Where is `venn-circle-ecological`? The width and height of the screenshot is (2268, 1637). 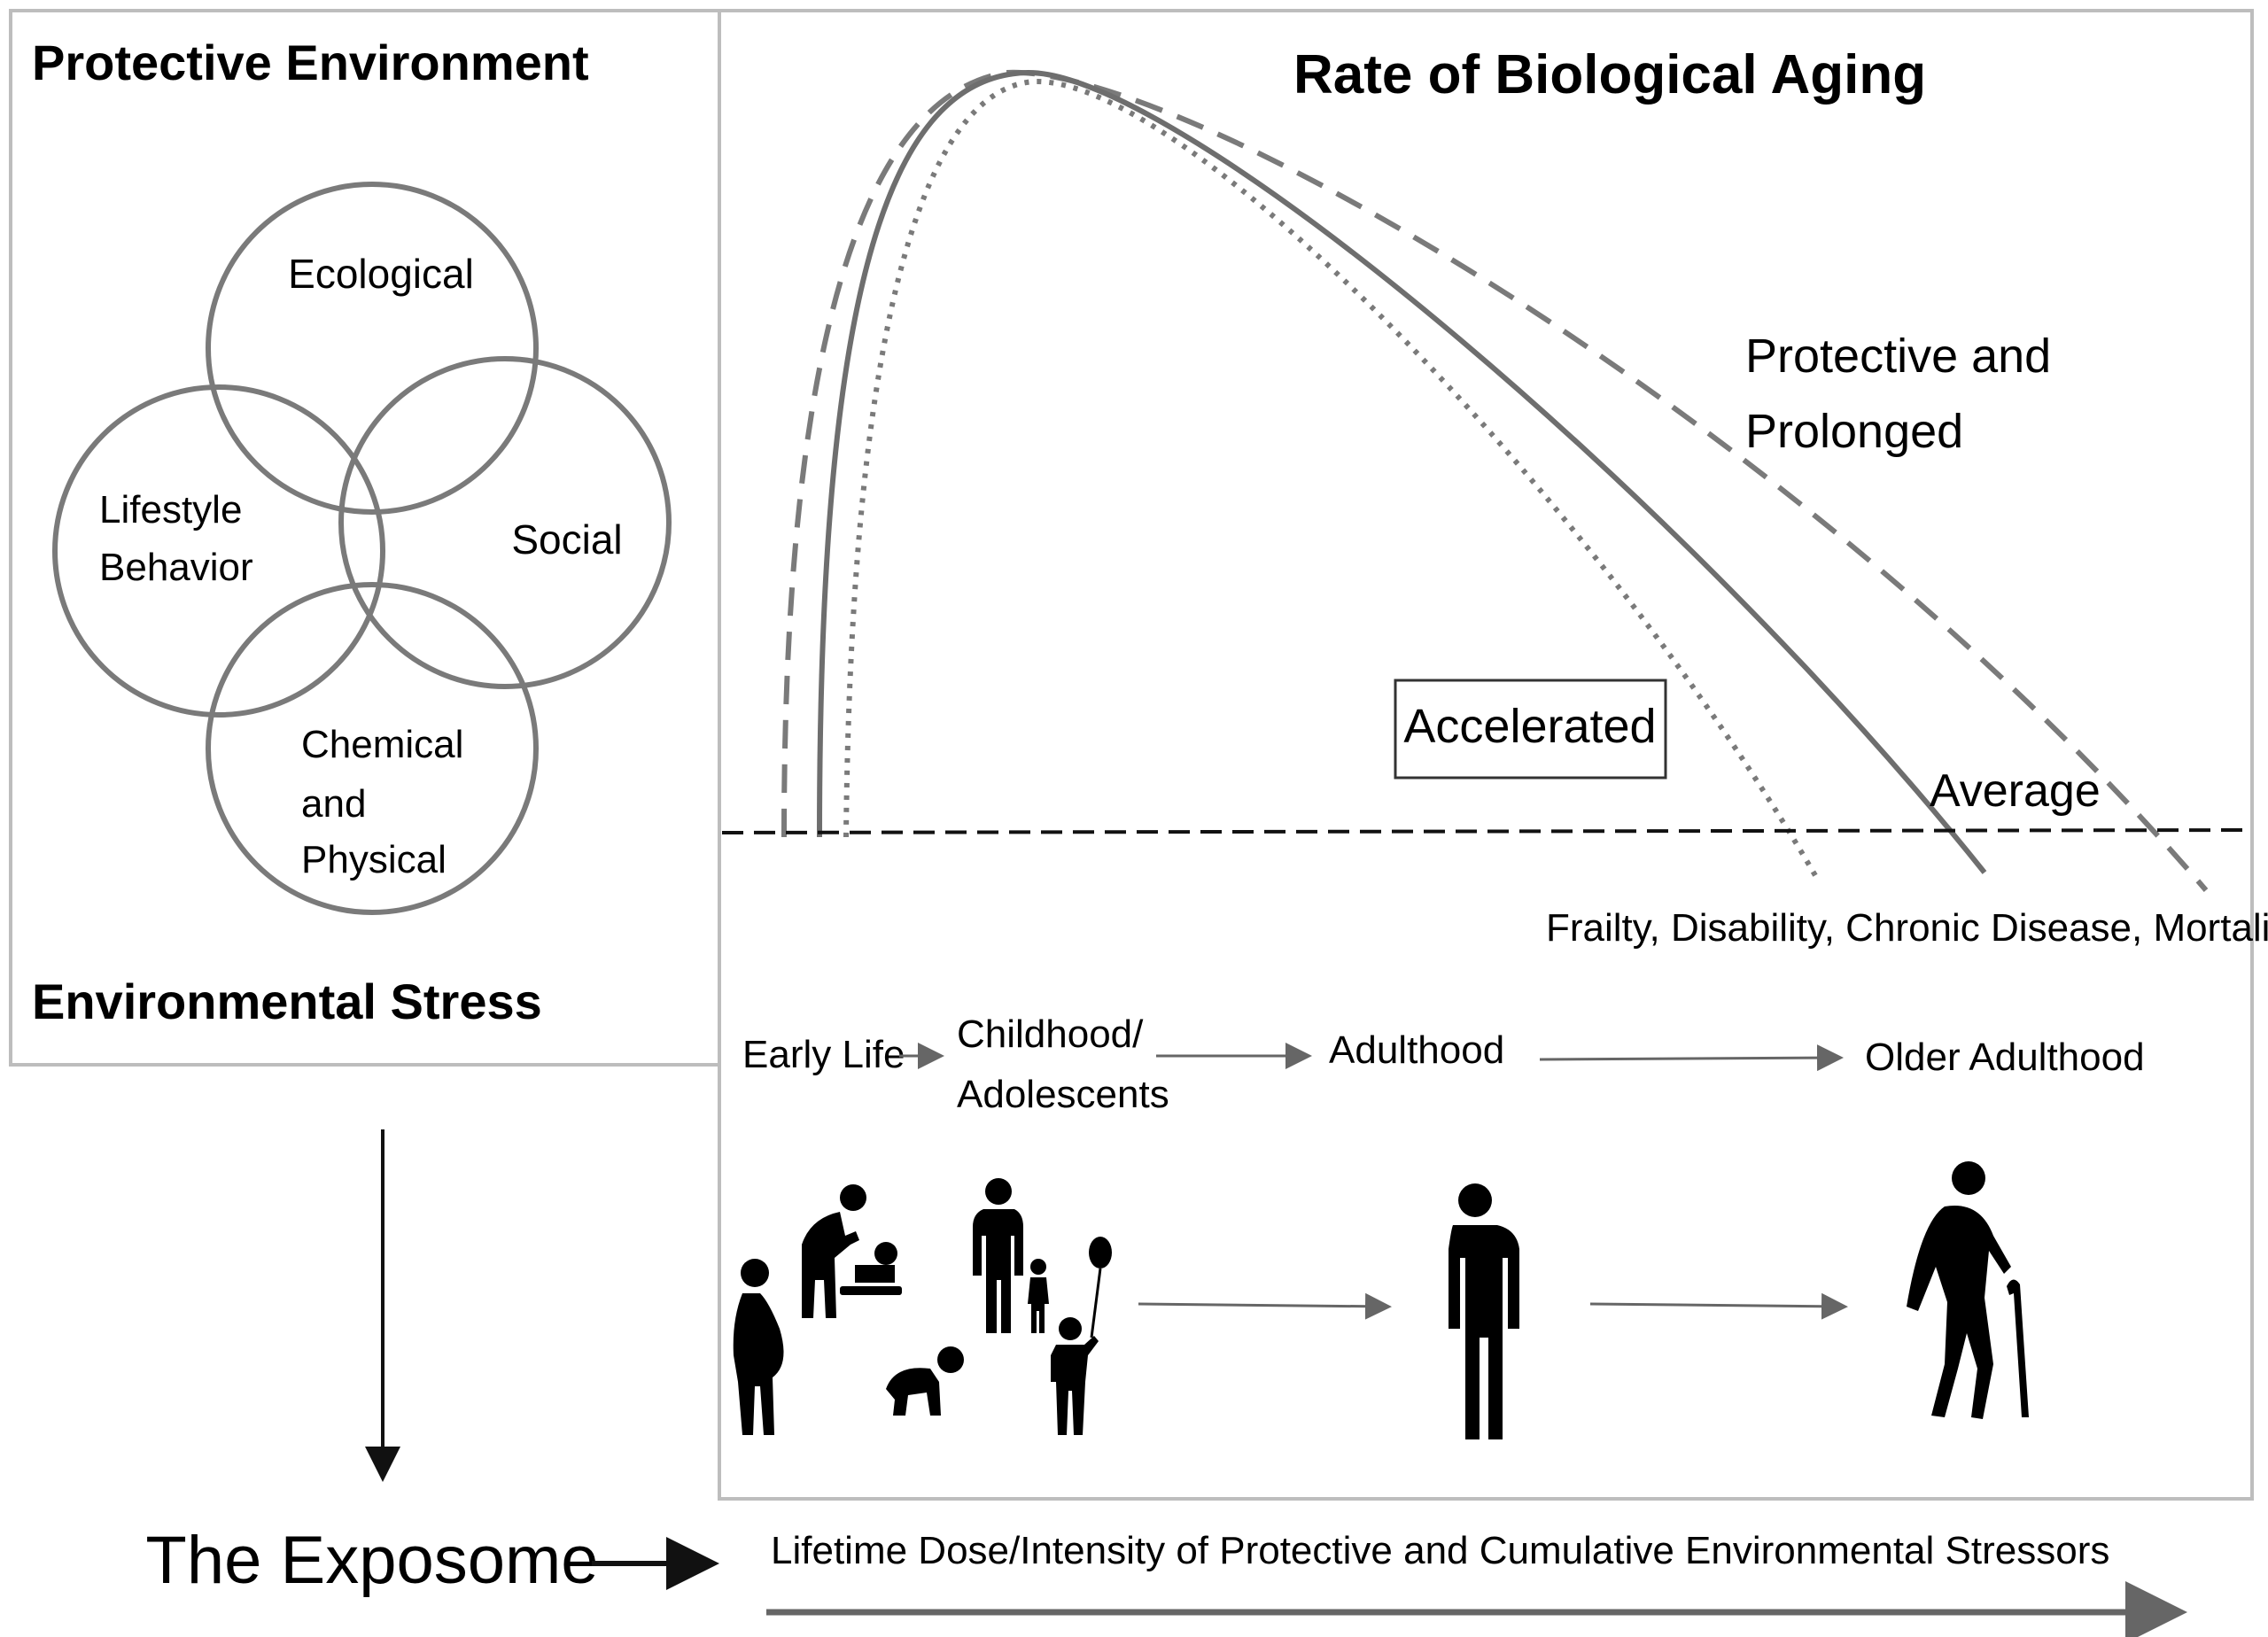 venn-circle-ecological is located at coordinates (372, 348).